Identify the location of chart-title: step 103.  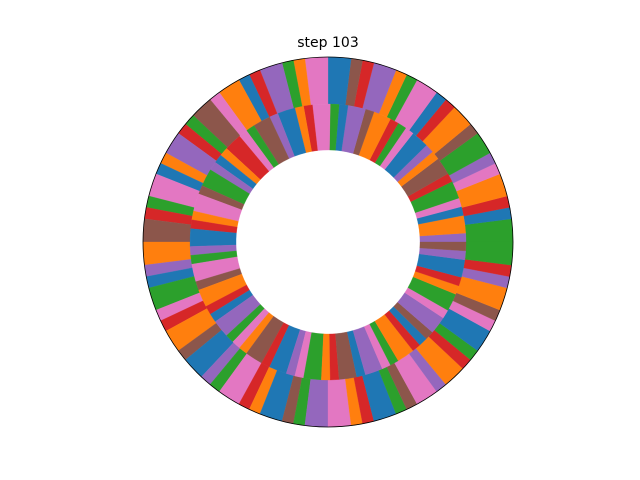
(327, 43).